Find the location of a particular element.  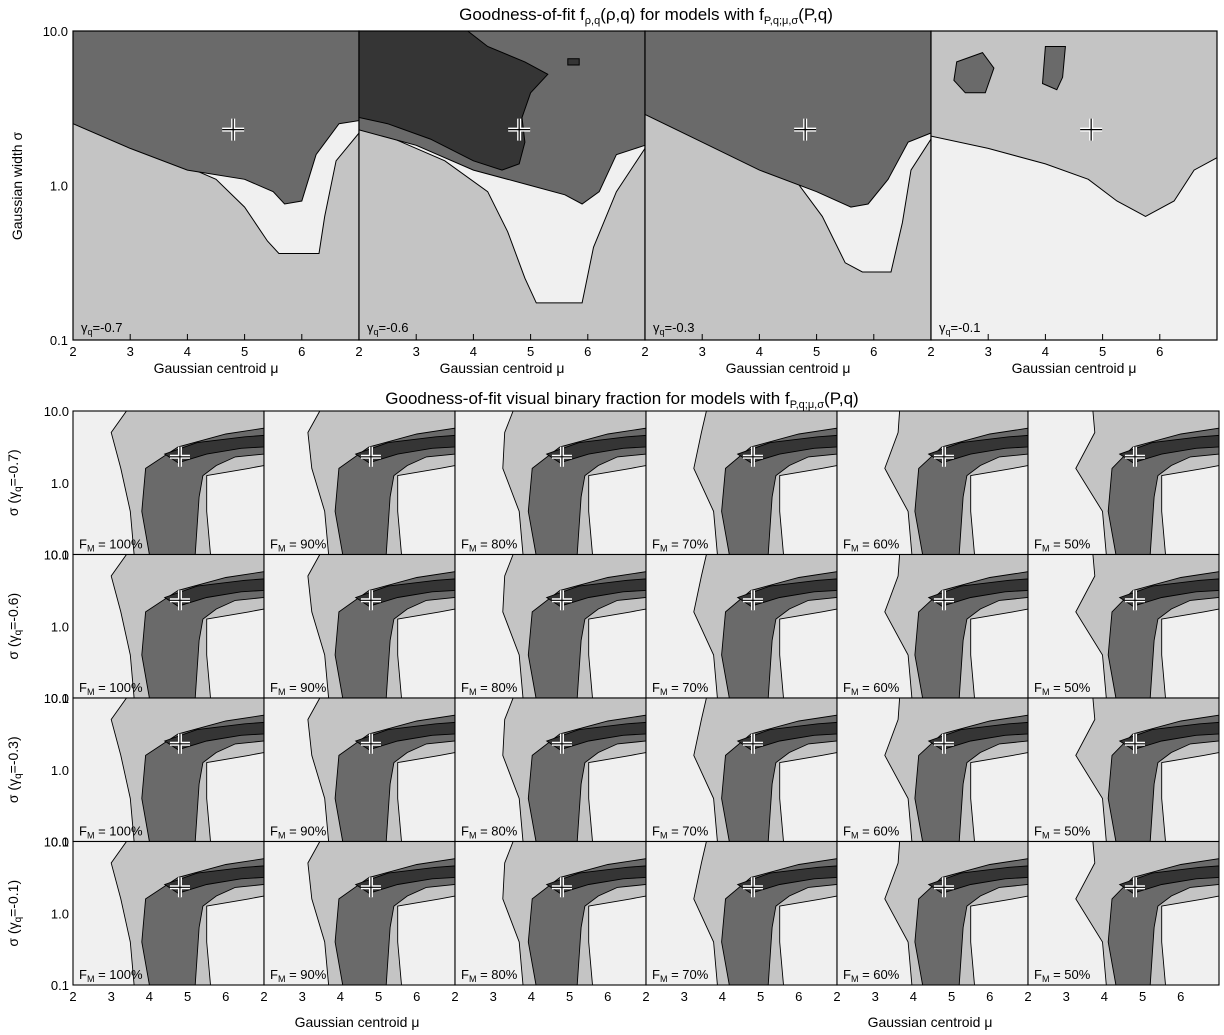

bottom-x-axis-label-left: Gaussian centroid μ is located at coordinates (357, 1022).